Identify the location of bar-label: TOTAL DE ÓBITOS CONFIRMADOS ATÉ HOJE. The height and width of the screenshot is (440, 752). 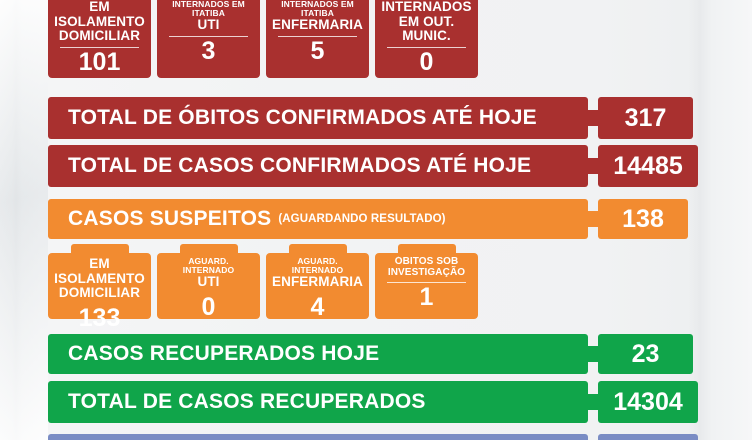
(318, 118).